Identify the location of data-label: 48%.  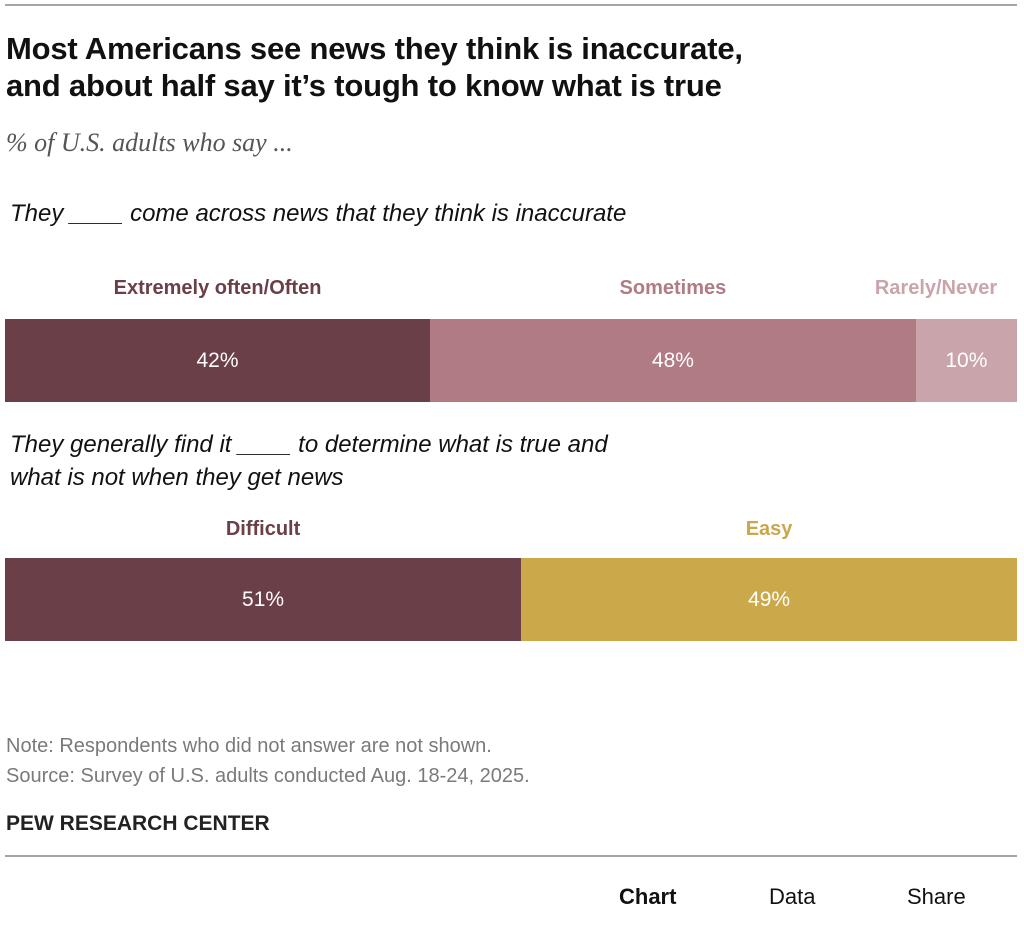
(672, 360).